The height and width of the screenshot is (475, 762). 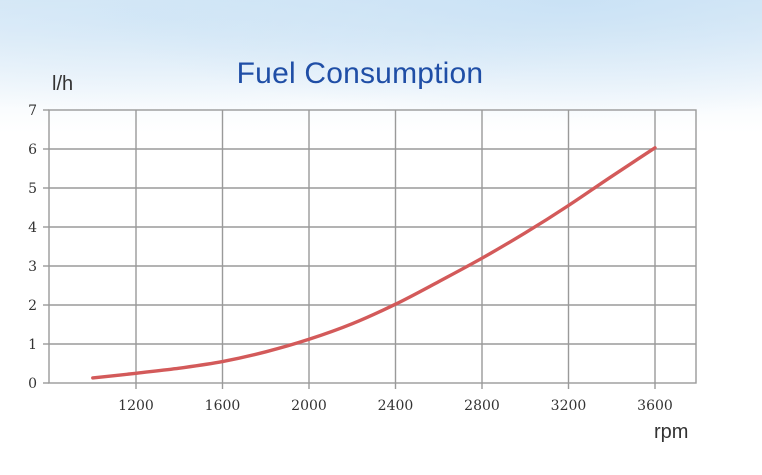 I want to click on y-axis-label: l/h, so click(x=63, y=84).